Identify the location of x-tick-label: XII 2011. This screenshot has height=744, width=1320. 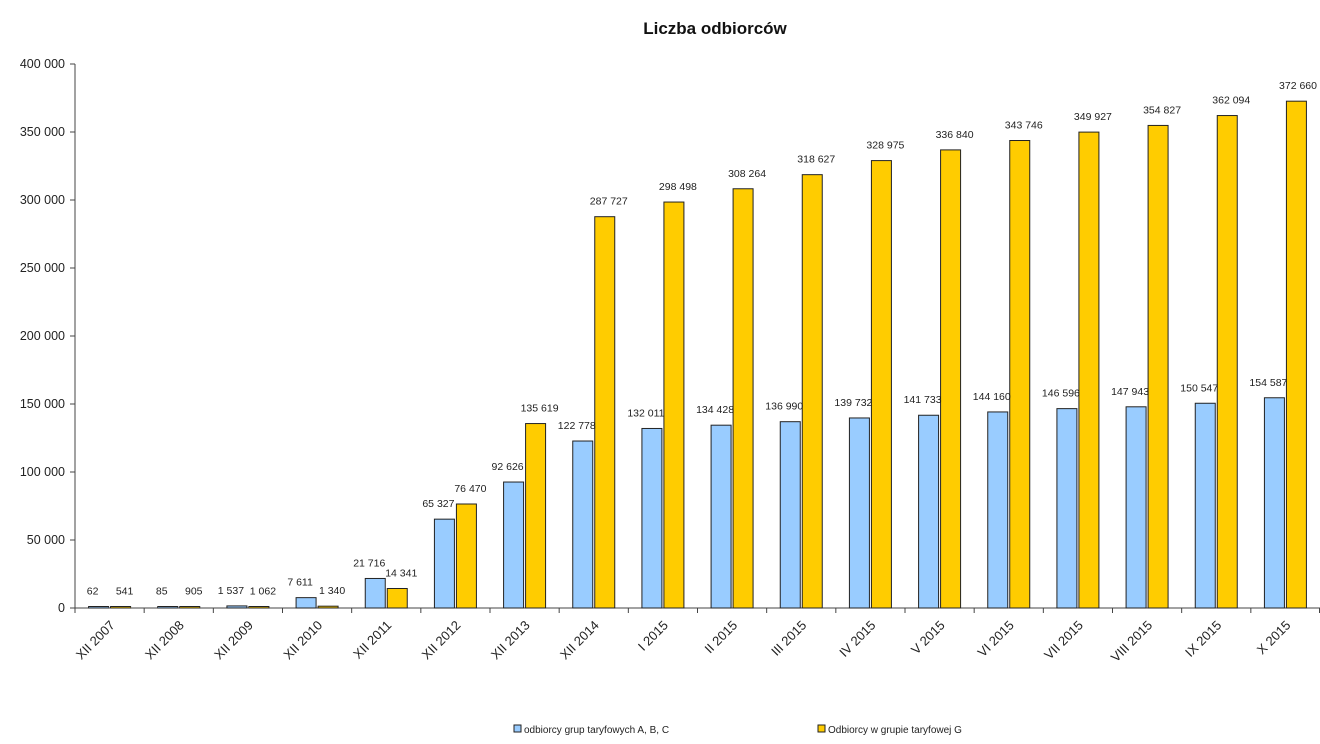
(372, 640).